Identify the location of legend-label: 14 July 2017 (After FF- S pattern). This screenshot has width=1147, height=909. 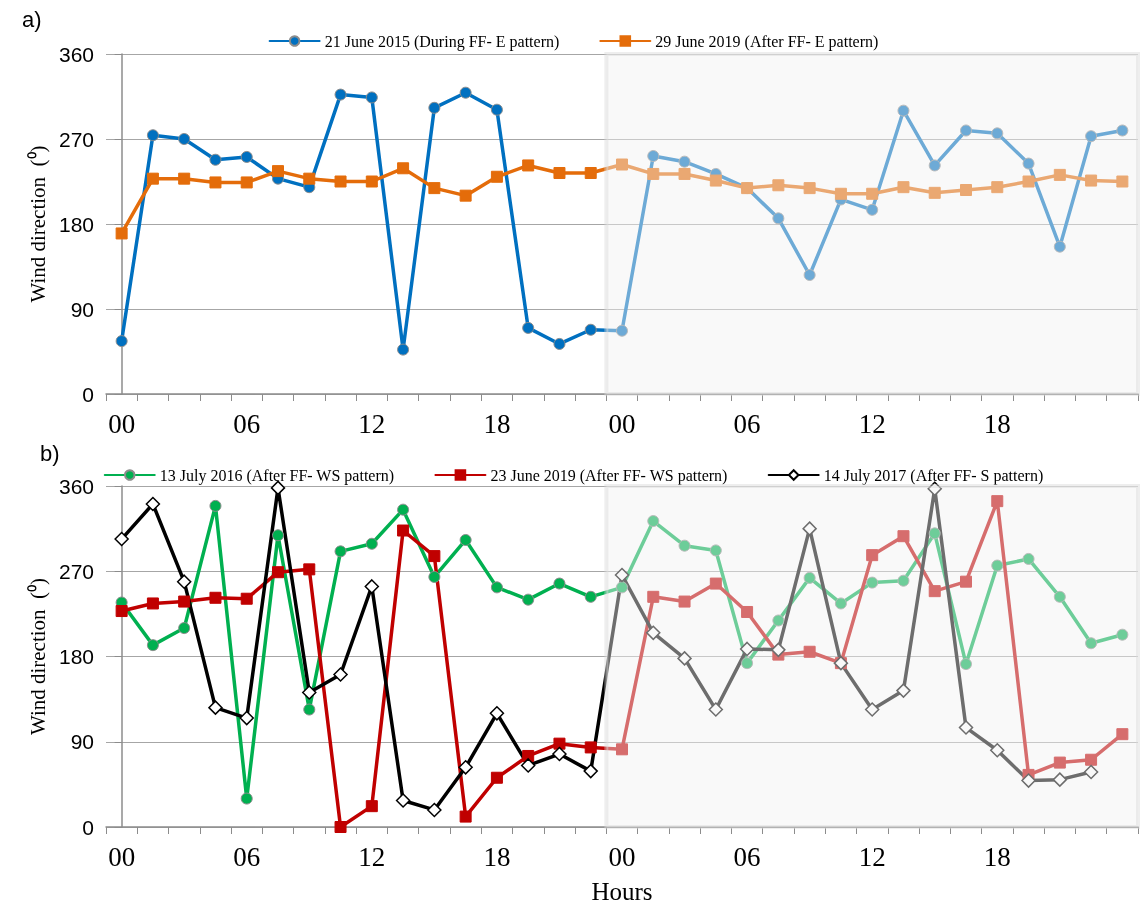
(933, 475).